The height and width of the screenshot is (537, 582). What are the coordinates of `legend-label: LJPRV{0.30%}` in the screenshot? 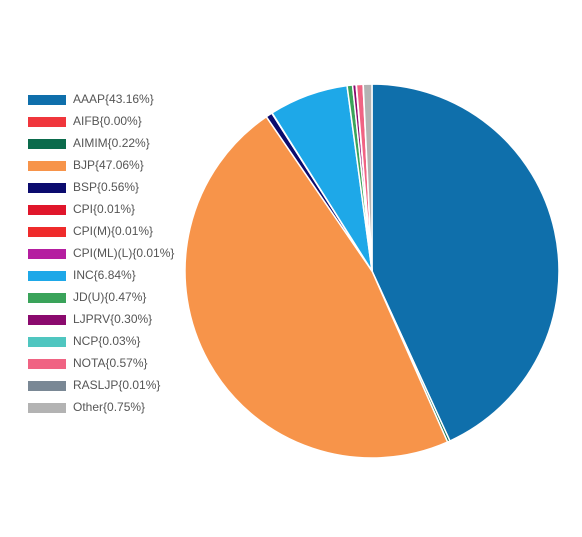 It's located at (112, 319).